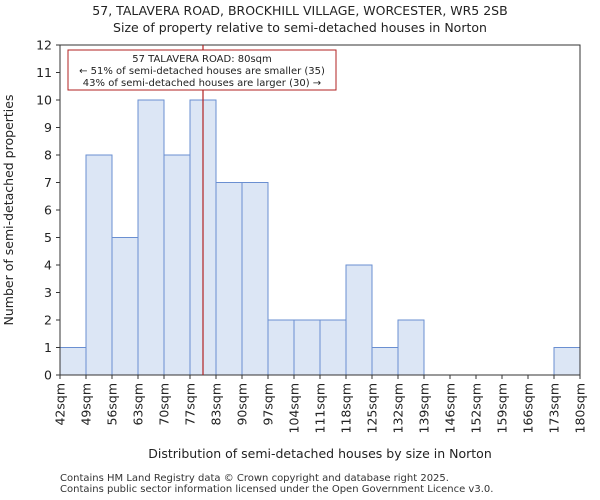 This screenshot has height=500, width=600. Describe the element at coordinates (48, 127) in the screenshot. I see `y-tick-label: 9` at that location.